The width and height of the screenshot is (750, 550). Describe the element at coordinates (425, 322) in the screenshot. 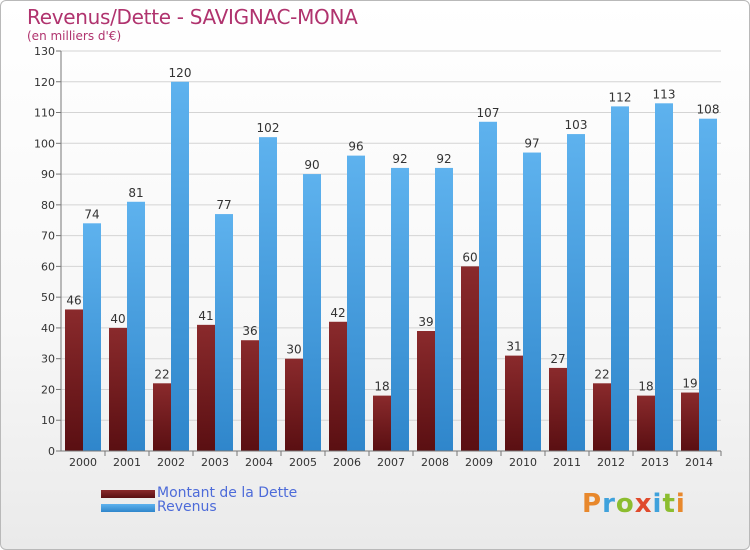

I see `data-label-dette: 39` at that location.